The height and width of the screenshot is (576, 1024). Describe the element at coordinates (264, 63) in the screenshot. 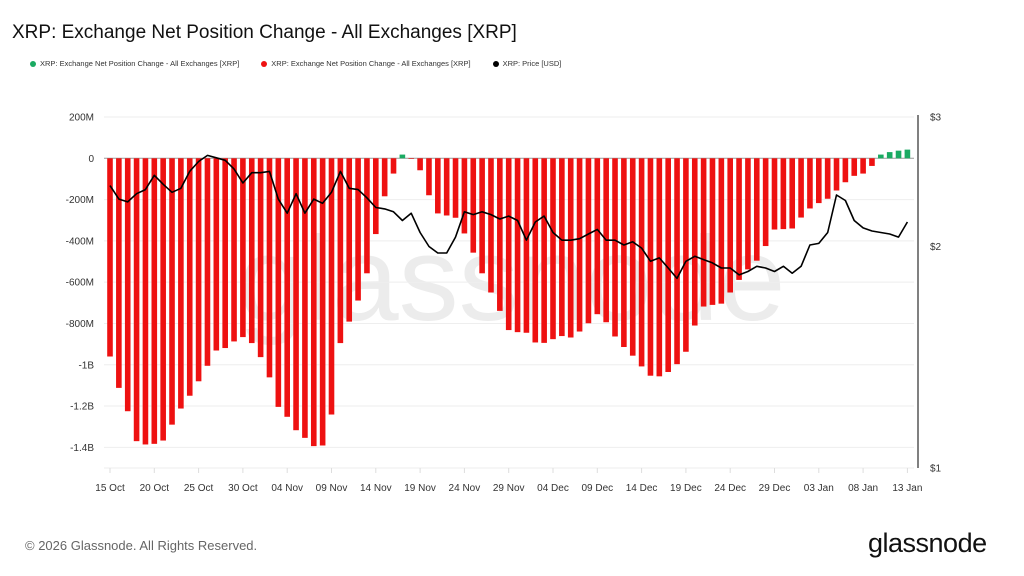

I see `red-dot-icon` at that location.